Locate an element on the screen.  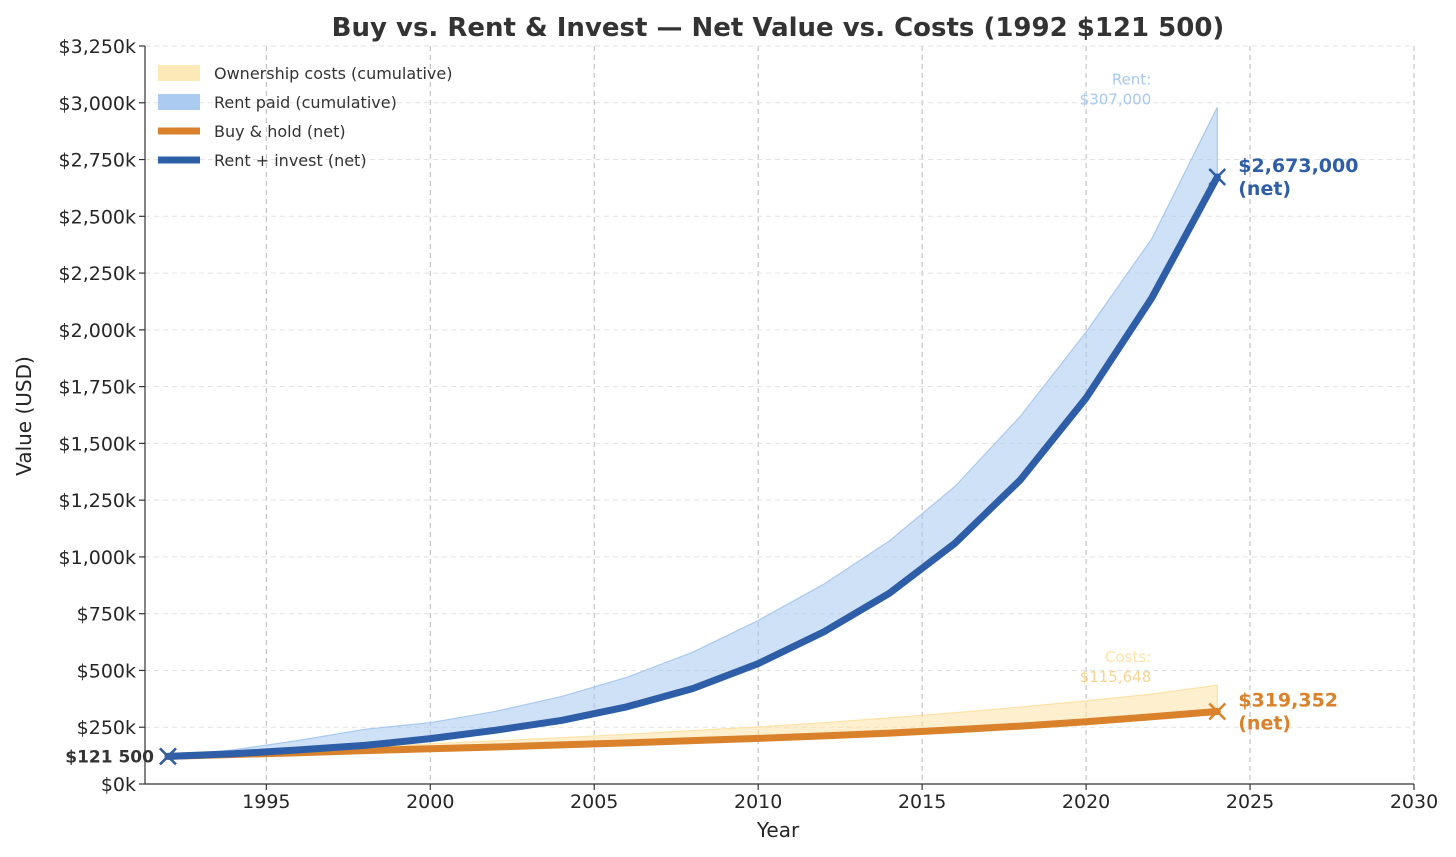
y-tick-label: $1,750k is located at coordinates (97, 388).